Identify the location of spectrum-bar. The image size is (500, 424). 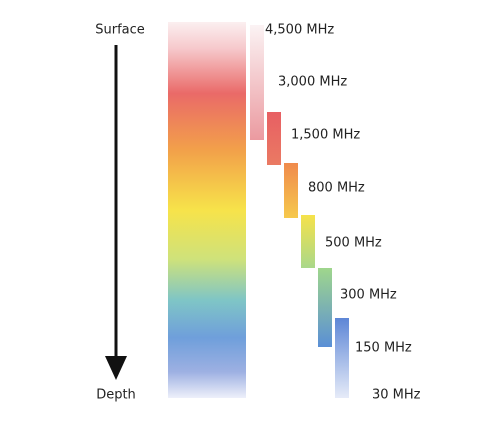
(207, 210).